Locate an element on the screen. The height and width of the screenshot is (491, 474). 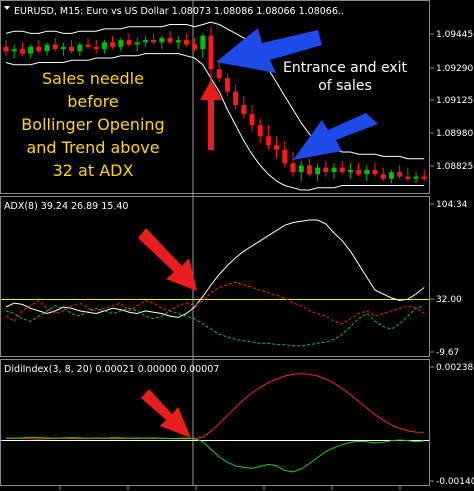
red-arrow-adx-icon is located at coordinates (167, 259).